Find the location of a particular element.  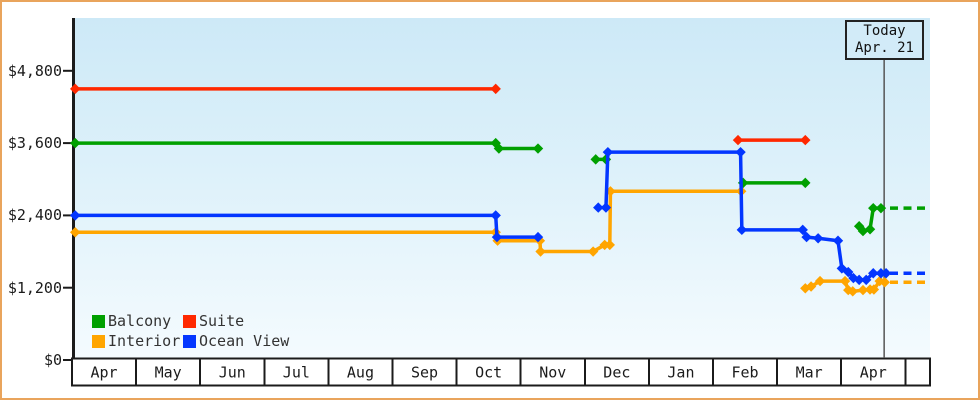

month-label: Oct is located at coordinates (488, 373).